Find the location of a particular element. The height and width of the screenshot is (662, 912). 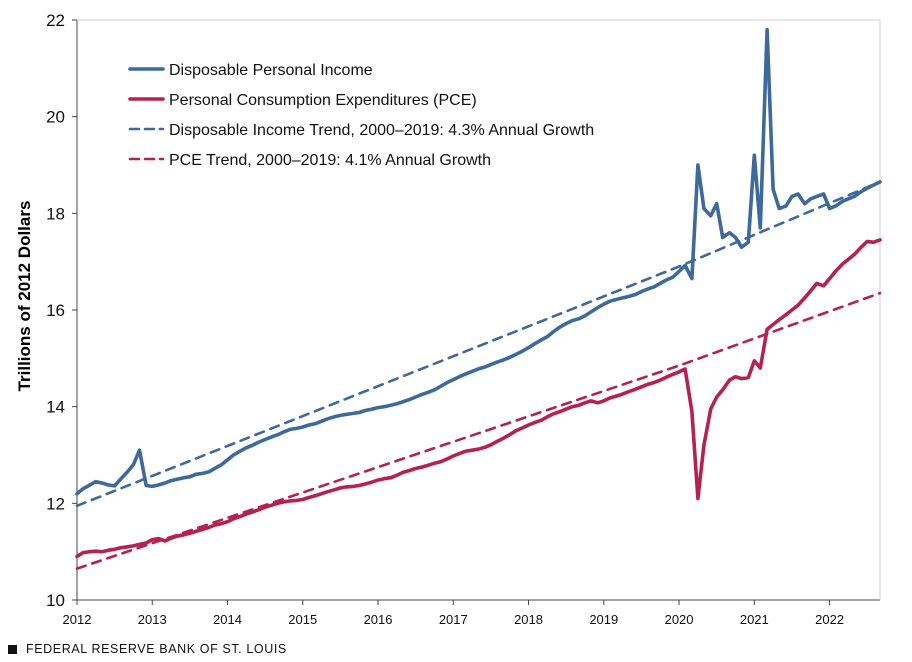

y-tick-label: 18 is located at coordinates (55, 213).